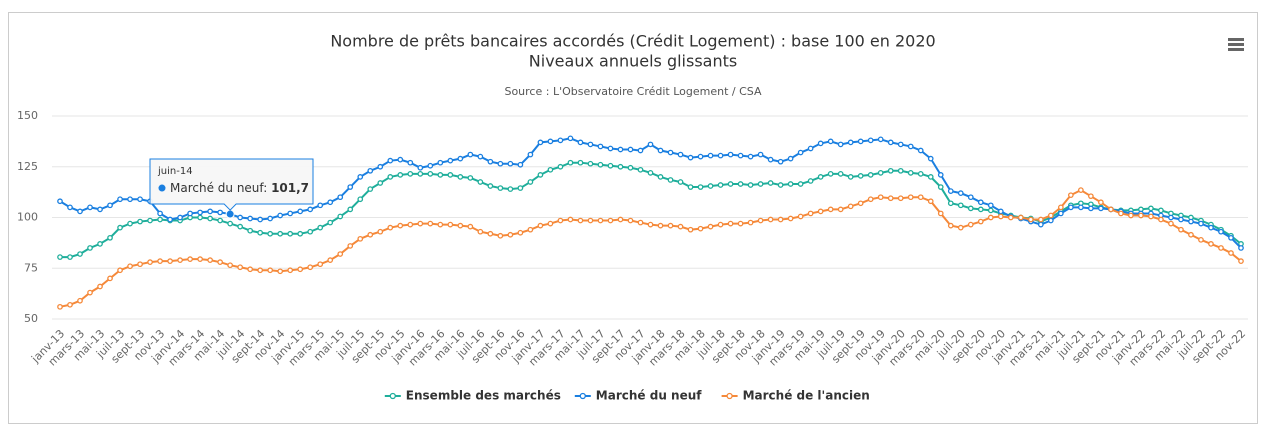 This screenshot has width=1265, height=437. I want to click on legend-item: Marché de l'ancien, so click(795, 396).